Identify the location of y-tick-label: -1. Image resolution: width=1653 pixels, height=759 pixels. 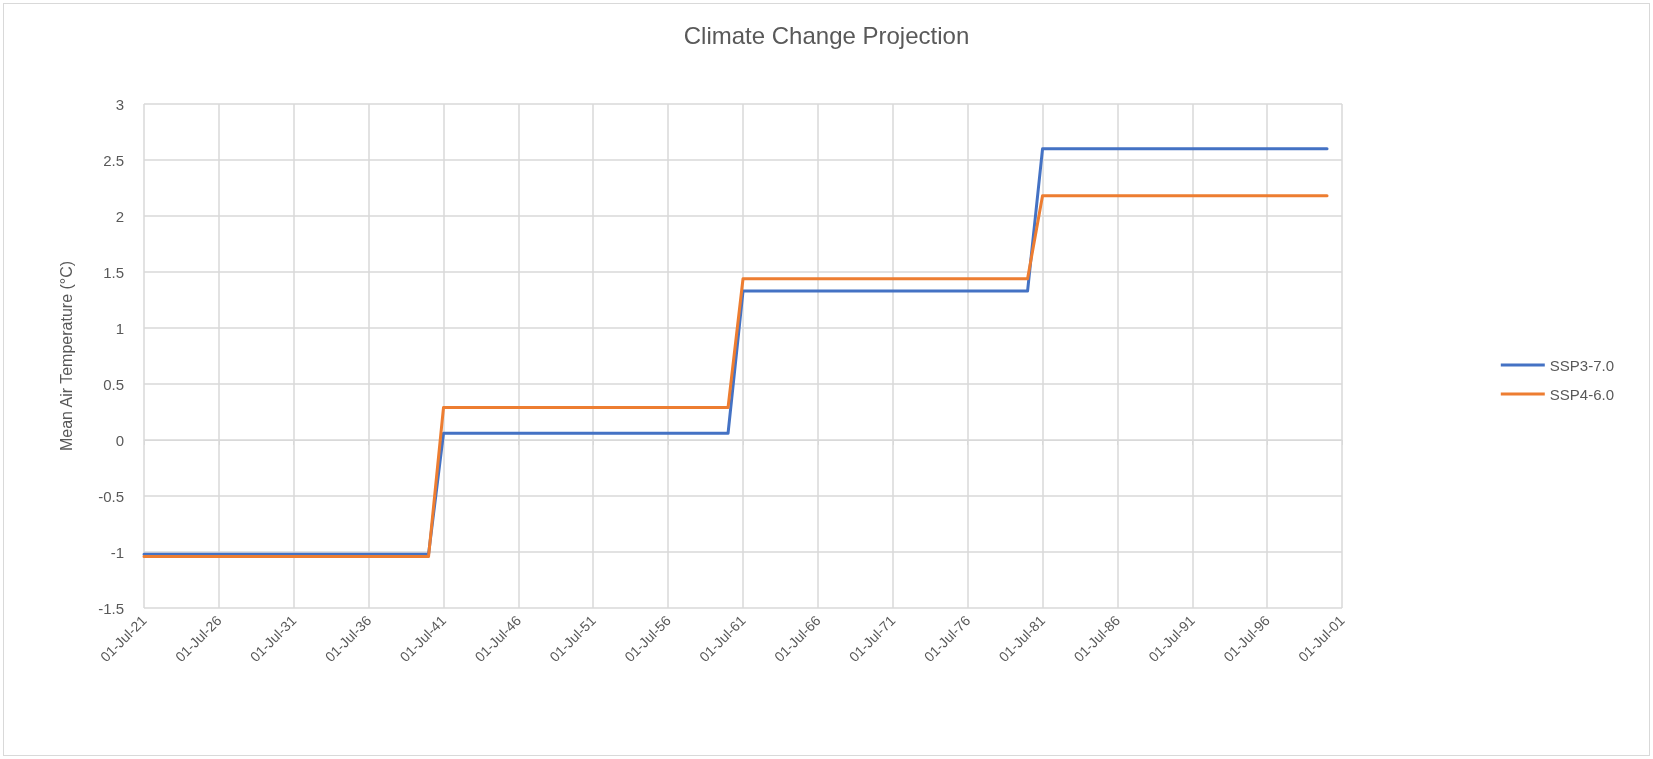
(117, 552).